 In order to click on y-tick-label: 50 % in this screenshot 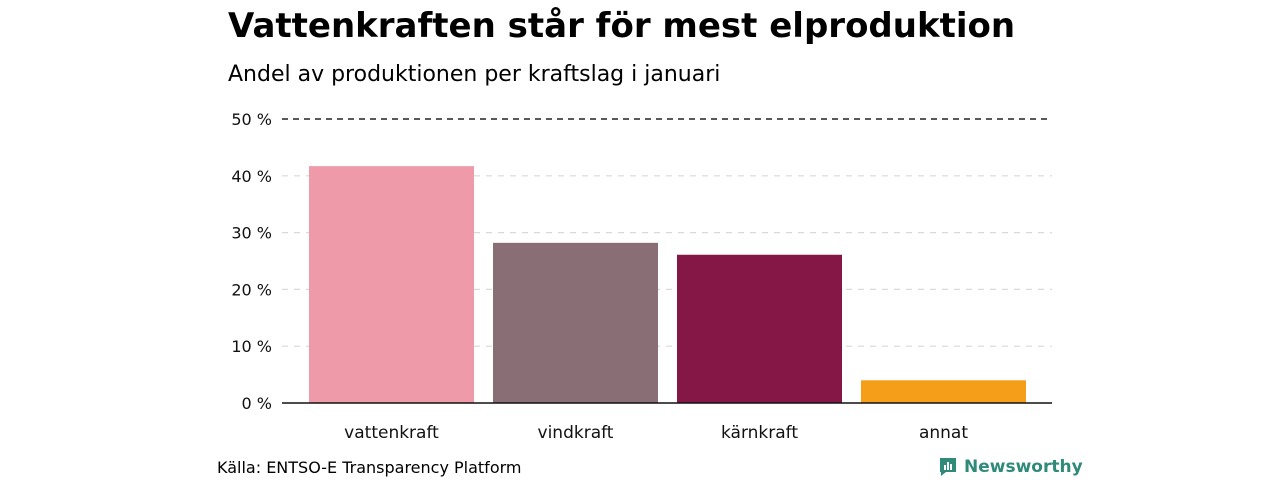, I will do `click(251, 119)`.